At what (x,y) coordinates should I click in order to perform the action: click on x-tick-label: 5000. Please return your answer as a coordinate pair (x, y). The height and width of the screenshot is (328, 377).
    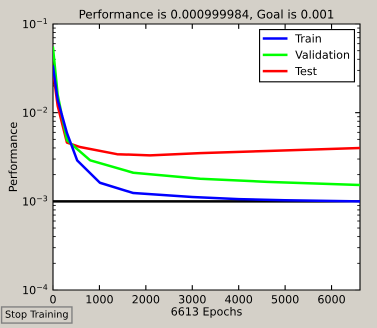
    Looking at the image, I should click on (285, 299).